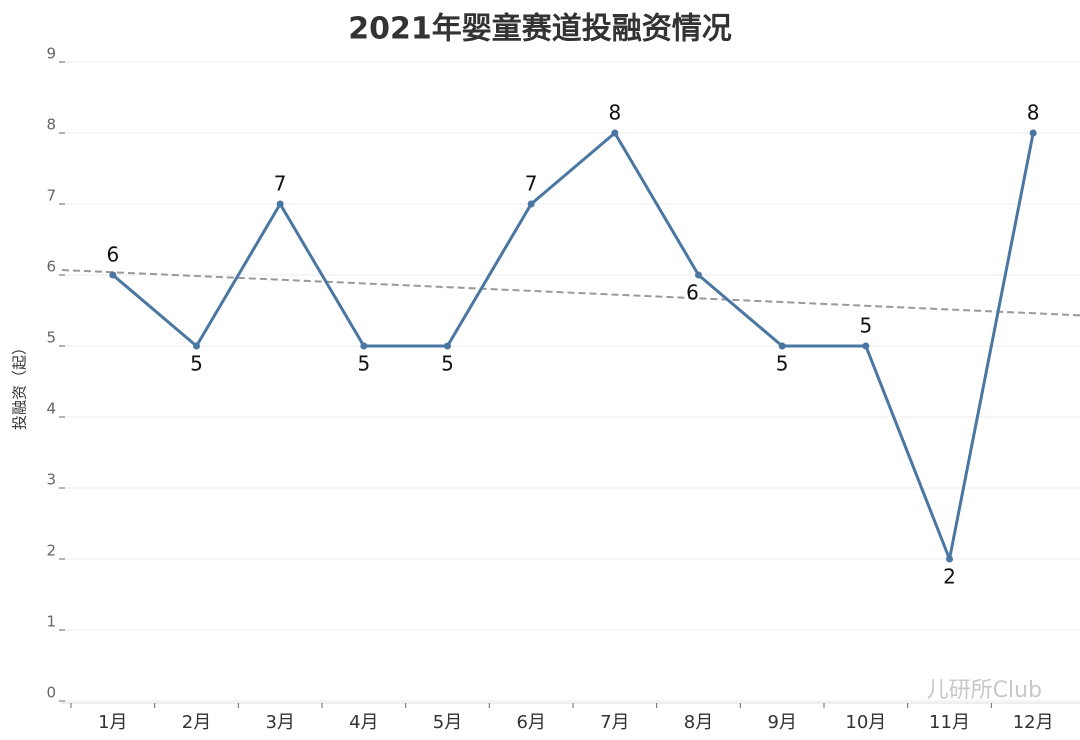 This screenshot has width=1080, height=740. I want to click on x-tick-label: 9月, so click(781, 722).